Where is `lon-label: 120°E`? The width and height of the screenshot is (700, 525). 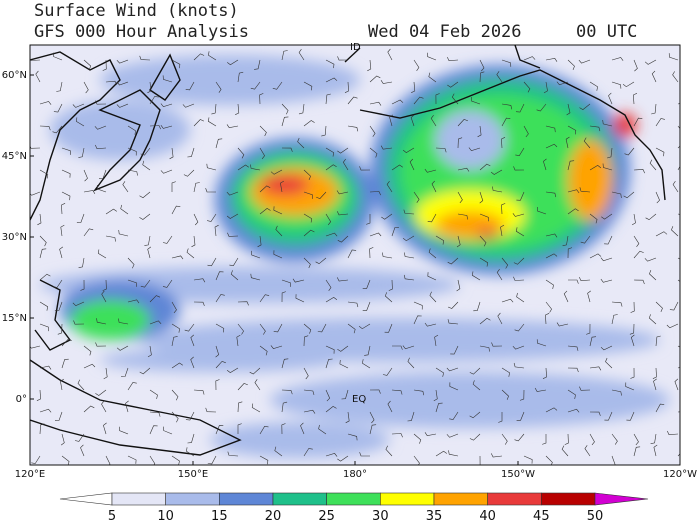 lon-label: 120°E is located at coordinates (30, 474).